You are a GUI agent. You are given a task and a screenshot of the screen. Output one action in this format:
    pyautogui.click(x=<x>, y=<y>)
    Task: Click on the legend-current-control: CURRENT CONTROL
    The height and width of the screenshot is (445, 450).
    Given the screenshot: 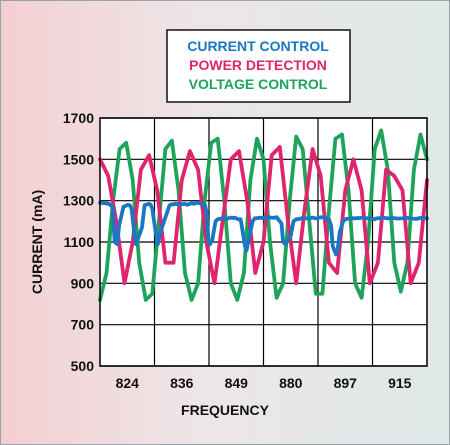 What is the action you would take?
    pyautogui.click(x=258, y=46)
    